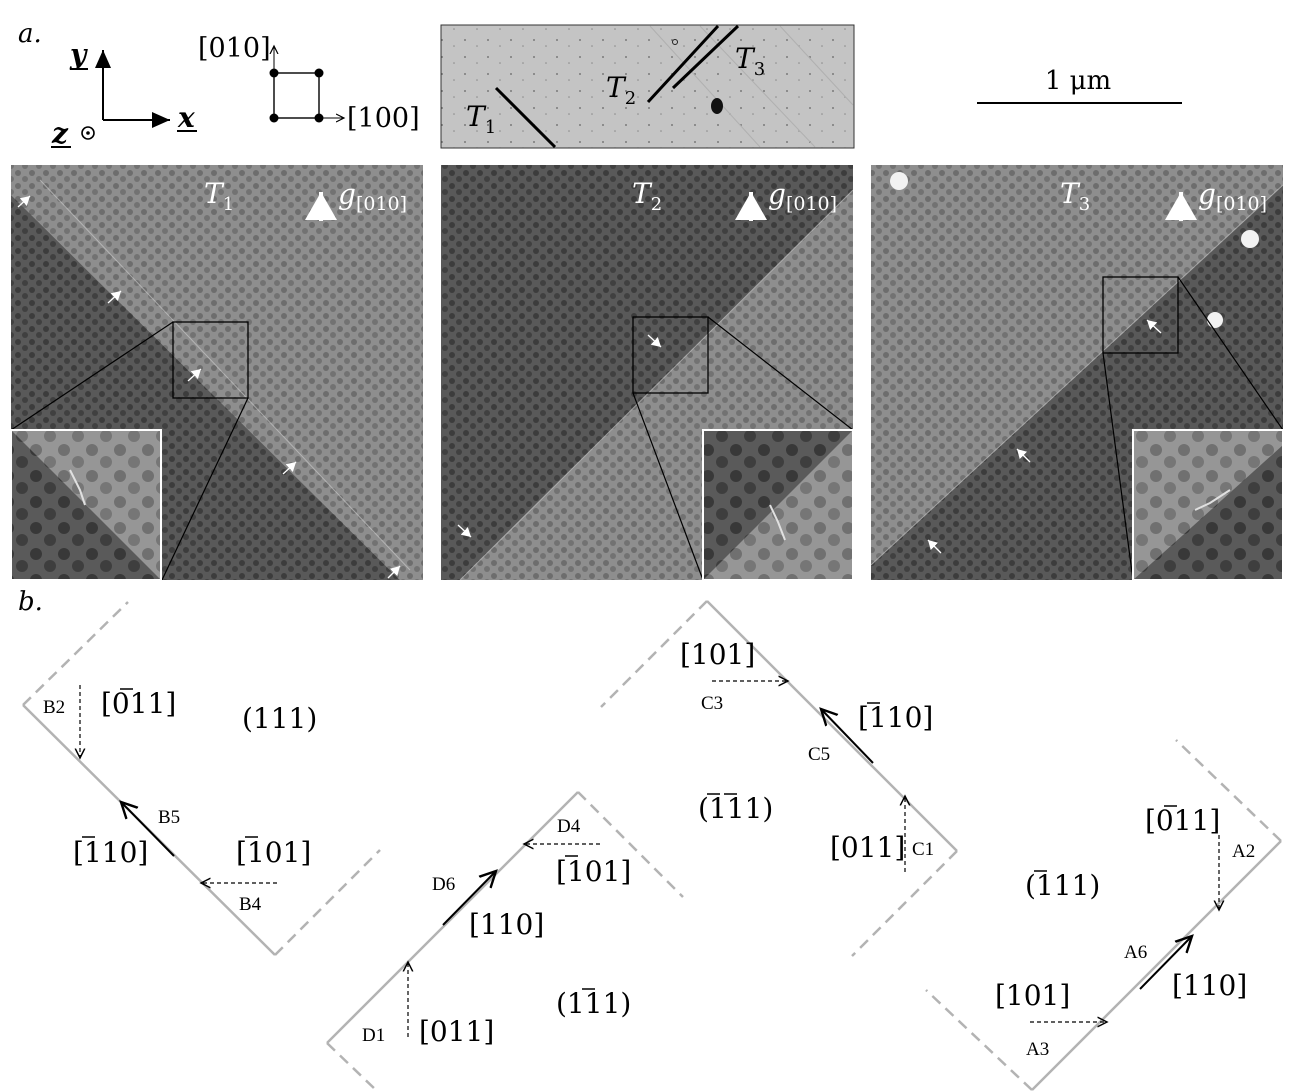 The image size is (1290, 1092). I want to click on slip-system-d1: D1, so click(373, 1035).